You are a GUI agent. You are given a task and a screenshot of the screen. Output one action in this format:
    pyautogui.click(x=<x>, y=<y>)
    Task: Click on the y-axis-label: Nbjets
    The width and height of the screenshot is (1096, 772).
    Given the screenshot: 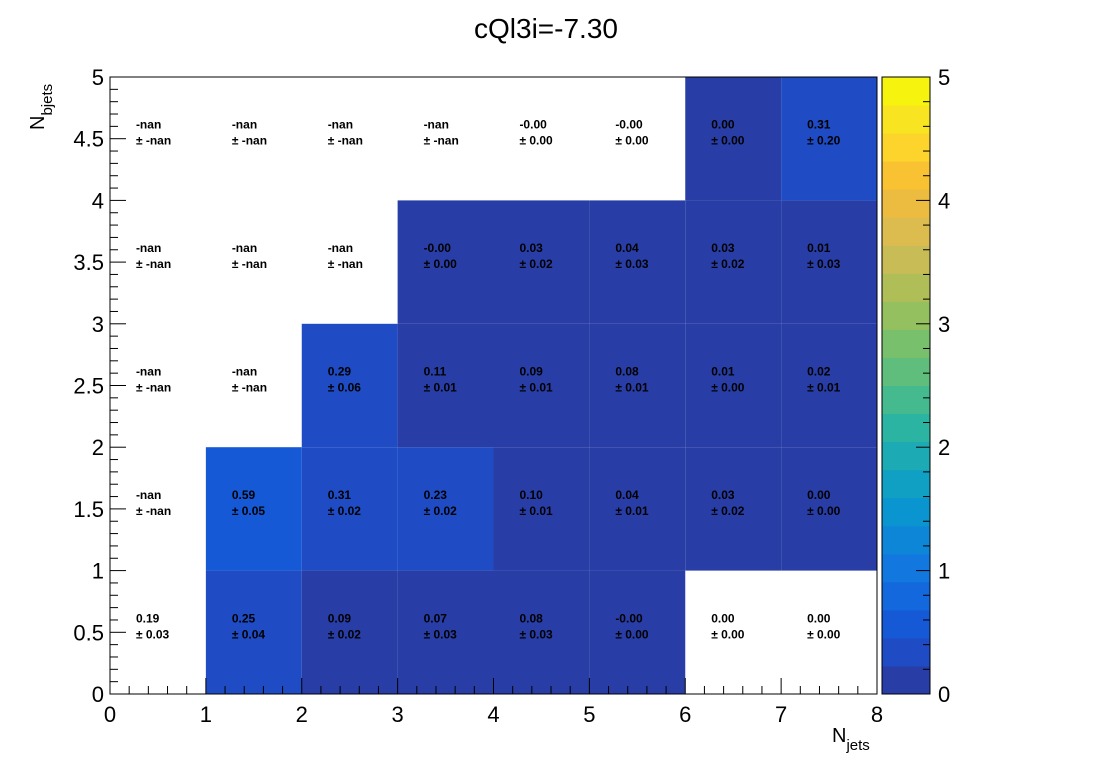 What is the action you would take?
    pyautogui.click(x=41, y=107)
    